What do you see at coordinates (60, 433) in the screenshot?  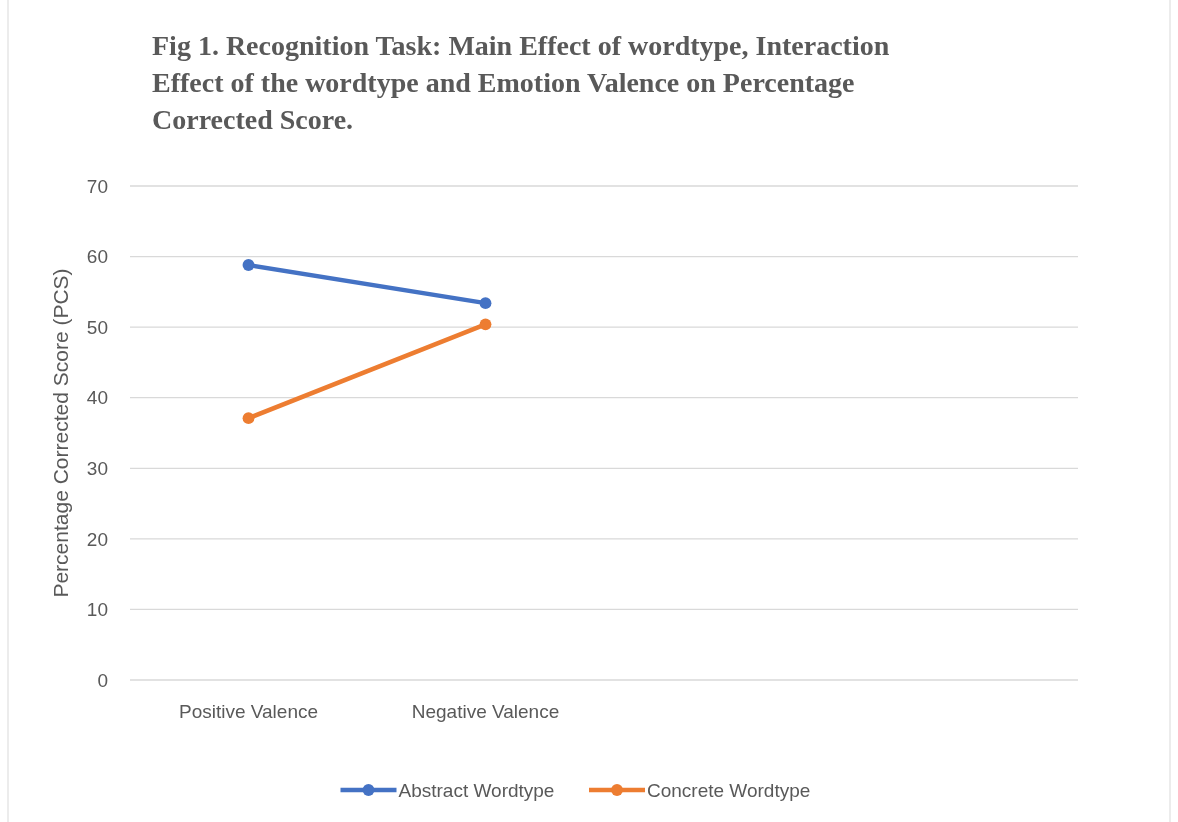 I see `y-axis-title: Percentage Corrected Score (PCS)` at bounding box center [60, 433].